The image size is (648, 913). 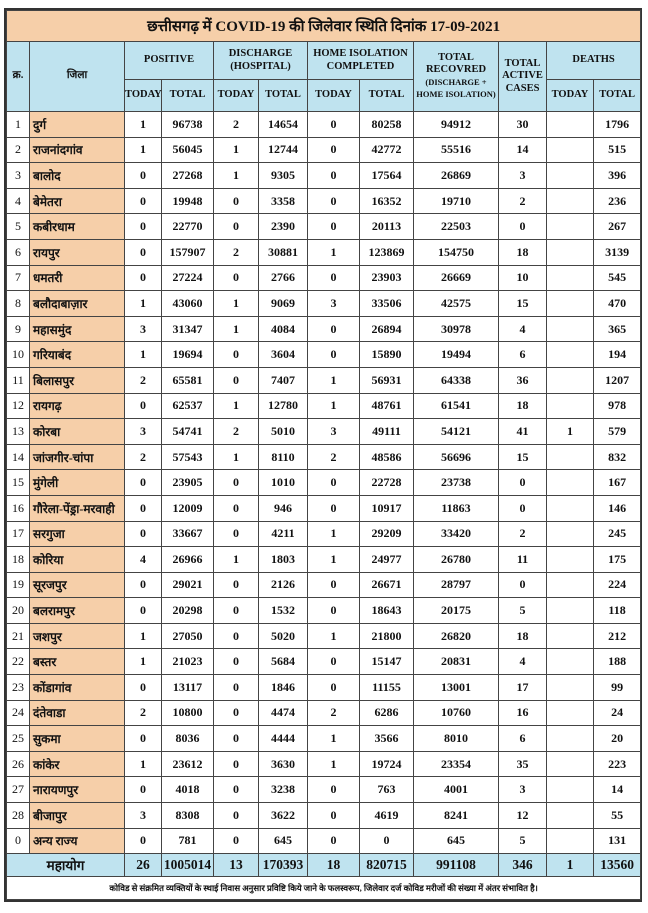 What do you see at coordinates (283, 278) in the screenshot?
I see `cell-dis-total: 2766` at bounding box center [283, 278].